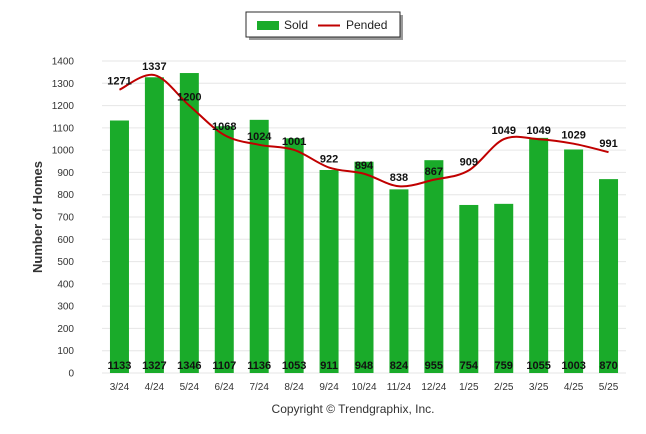  What do you see at coordinates (225, 387) in the screenshot?
I see `x-tick-label: 6/24` at bounding box center [225, 387].